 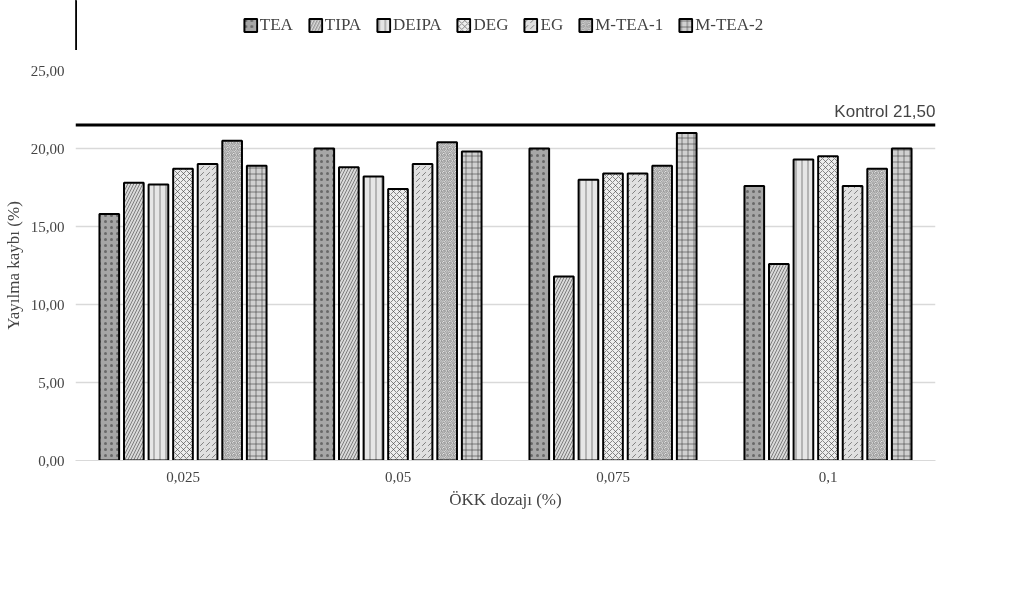 I want to click on x-tick-label: 0,05, so click(x=398, y=476).